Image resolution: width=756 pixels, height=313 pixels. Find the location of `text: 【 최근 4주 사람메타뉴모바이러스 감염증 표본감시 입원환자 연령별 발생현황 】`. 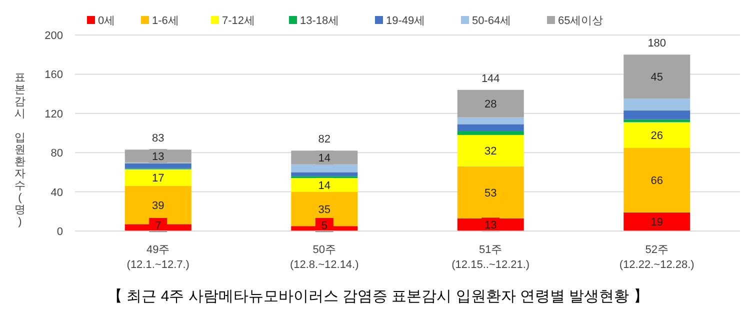

text: 【 최근 4주 사람메타뉴모바이러스 감염증 표본감시 입원환자 연령별 발생현황 】 is located at coordinates (378, 296).